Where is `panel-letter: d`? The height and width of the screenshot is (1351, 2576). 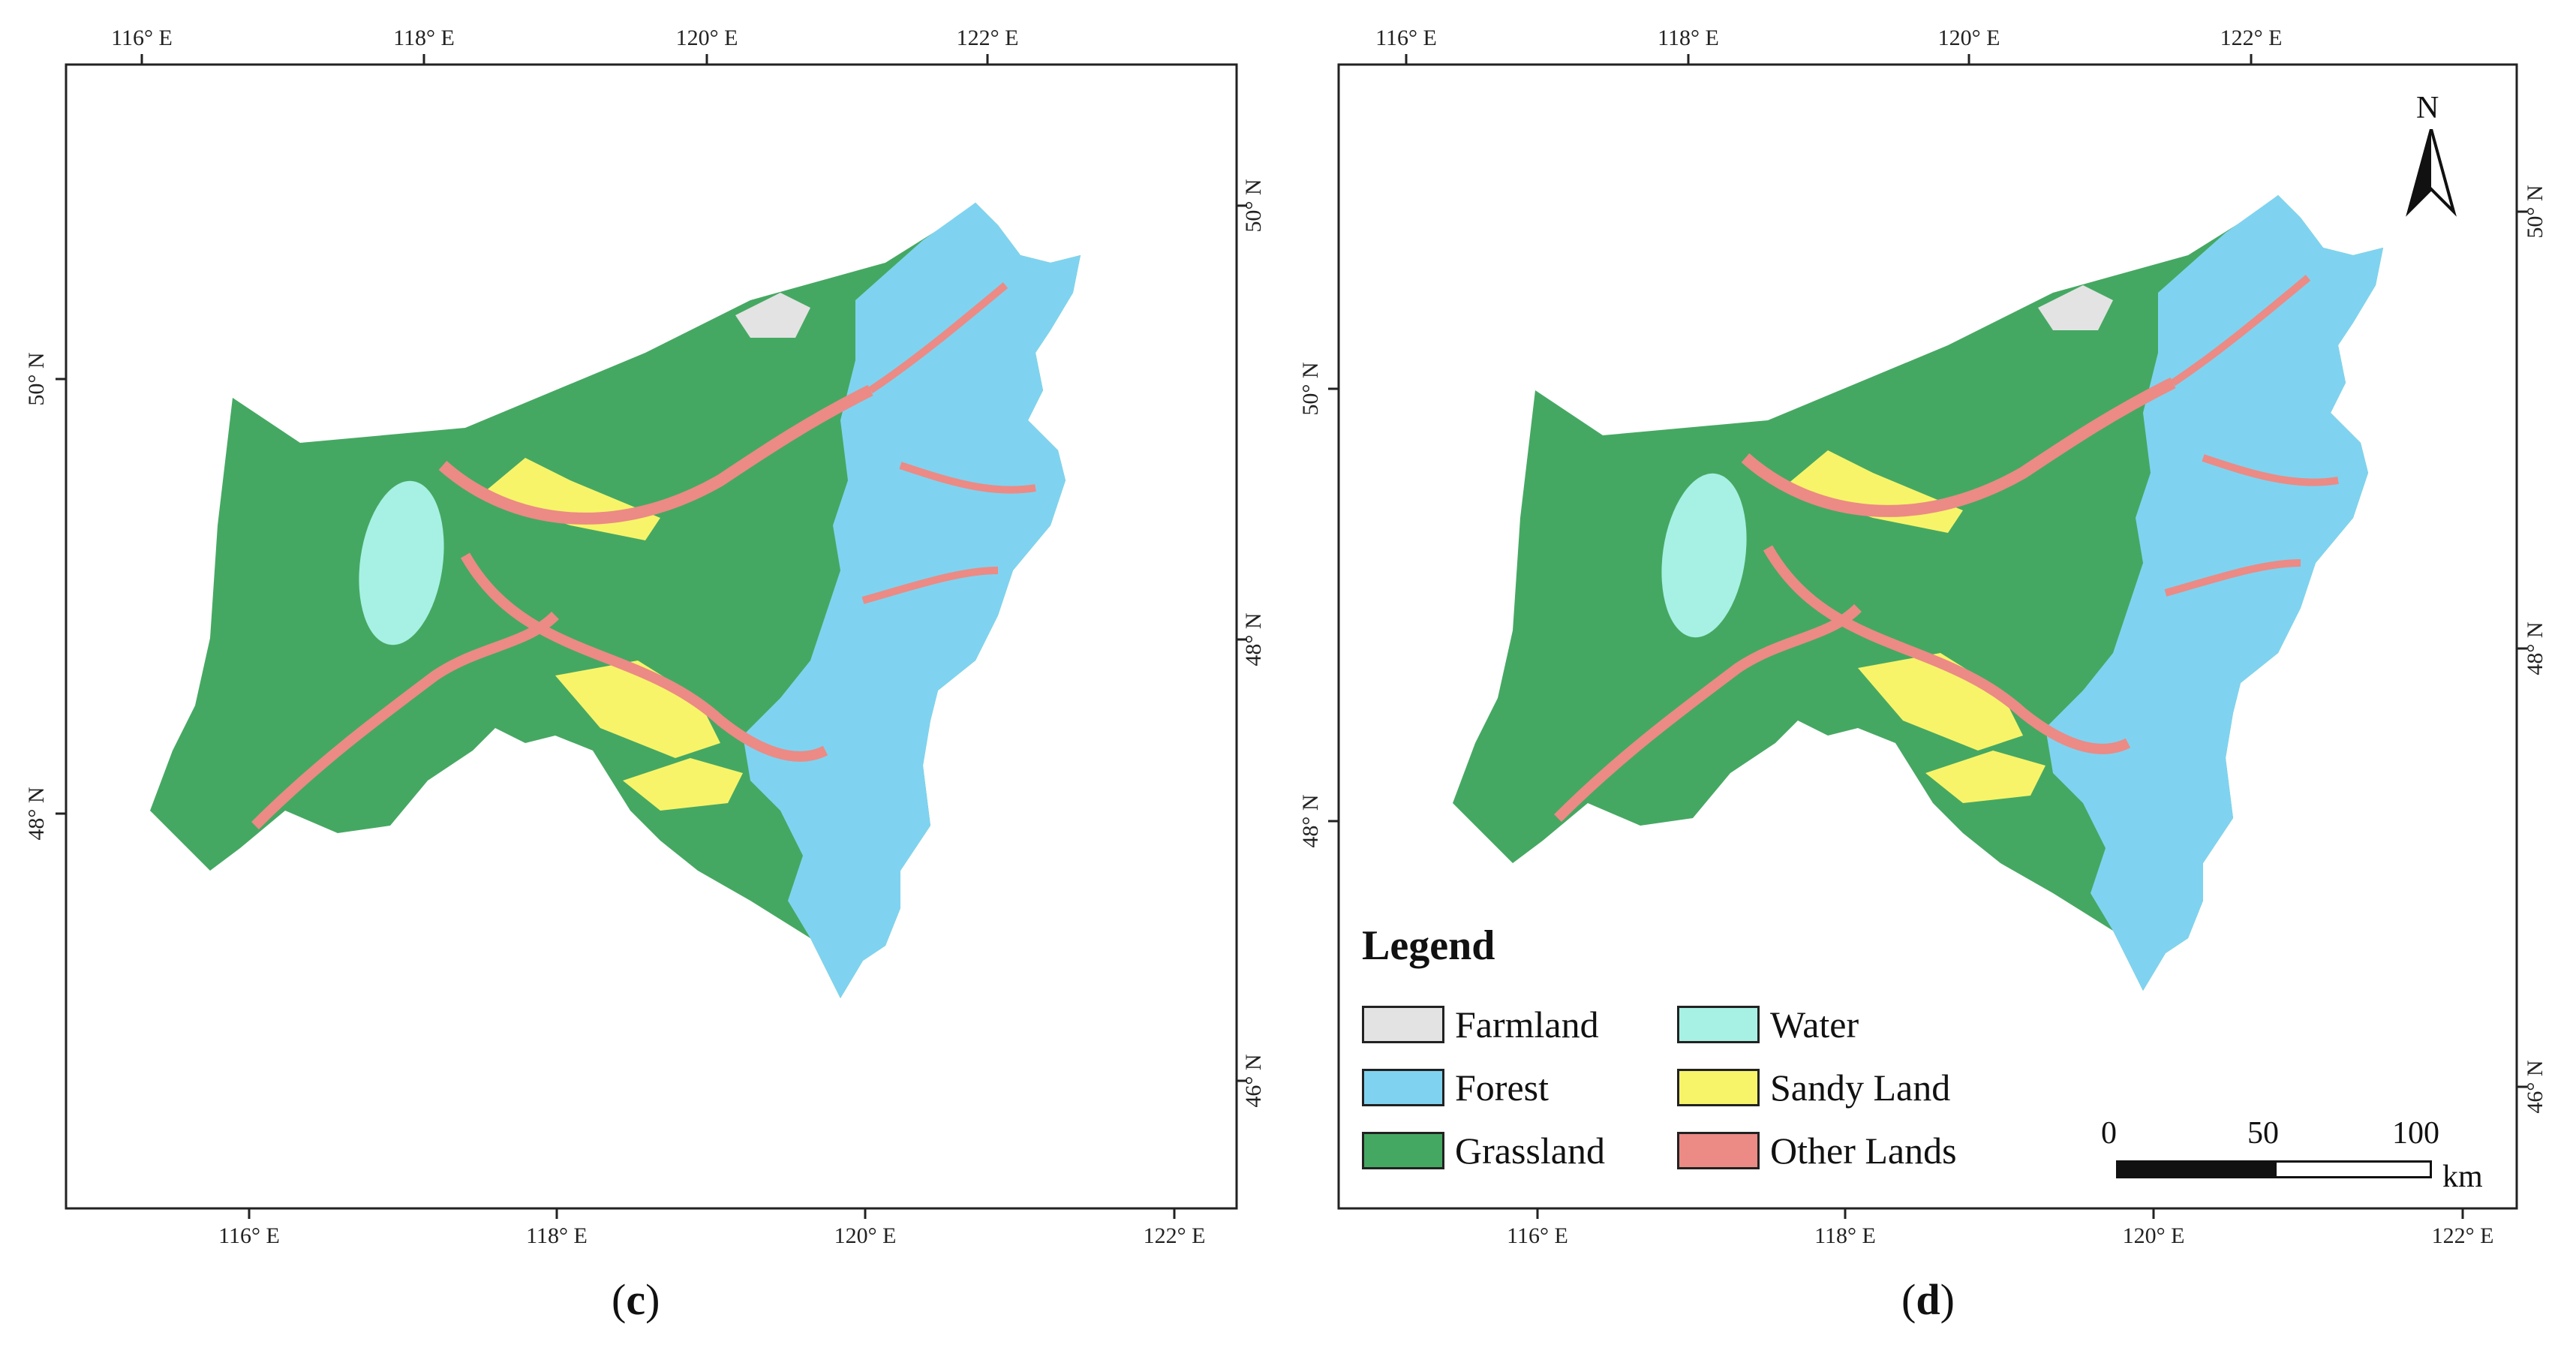 panel-letter: d is located at coordinates (1928, 1299).